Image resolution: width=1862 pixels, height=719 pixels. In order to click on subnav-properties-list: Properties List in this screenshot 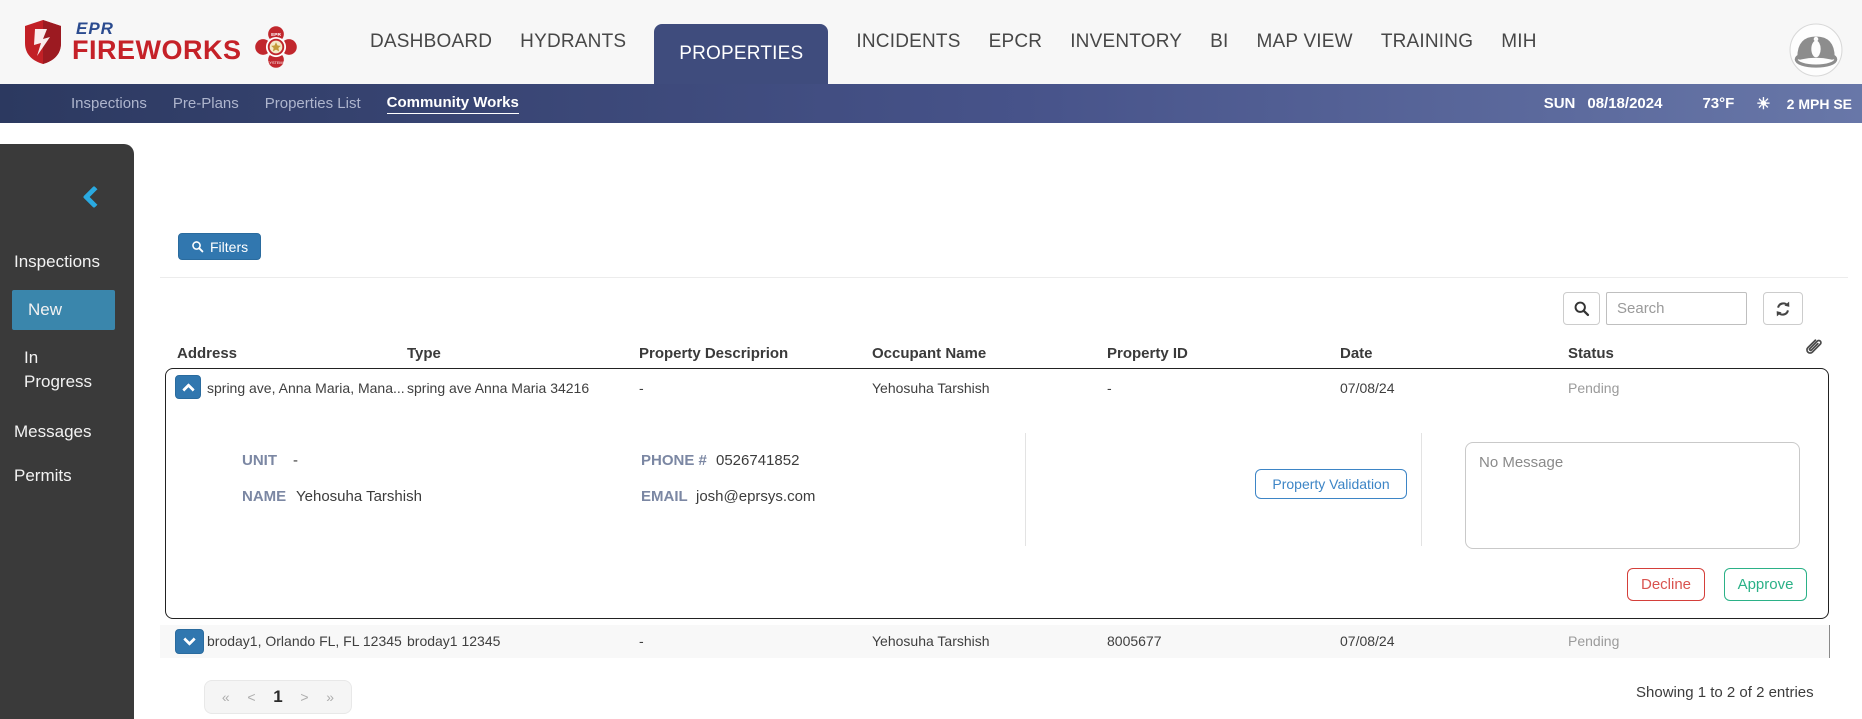, I will do `click(312, 103)`.